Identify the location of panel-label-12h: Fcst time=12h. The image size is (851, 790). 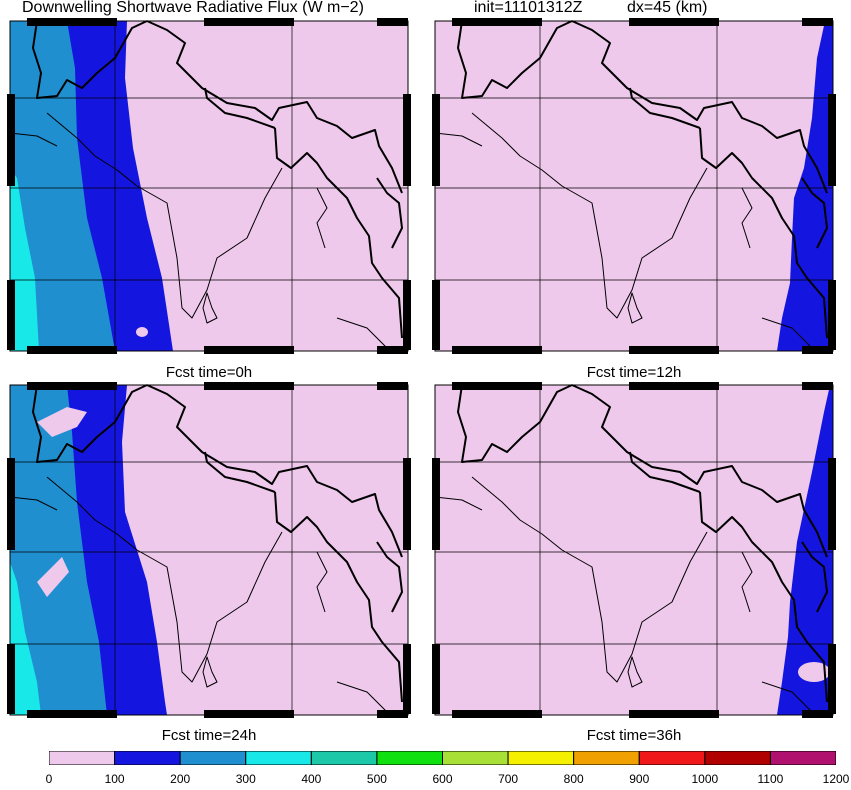
(634, 372).